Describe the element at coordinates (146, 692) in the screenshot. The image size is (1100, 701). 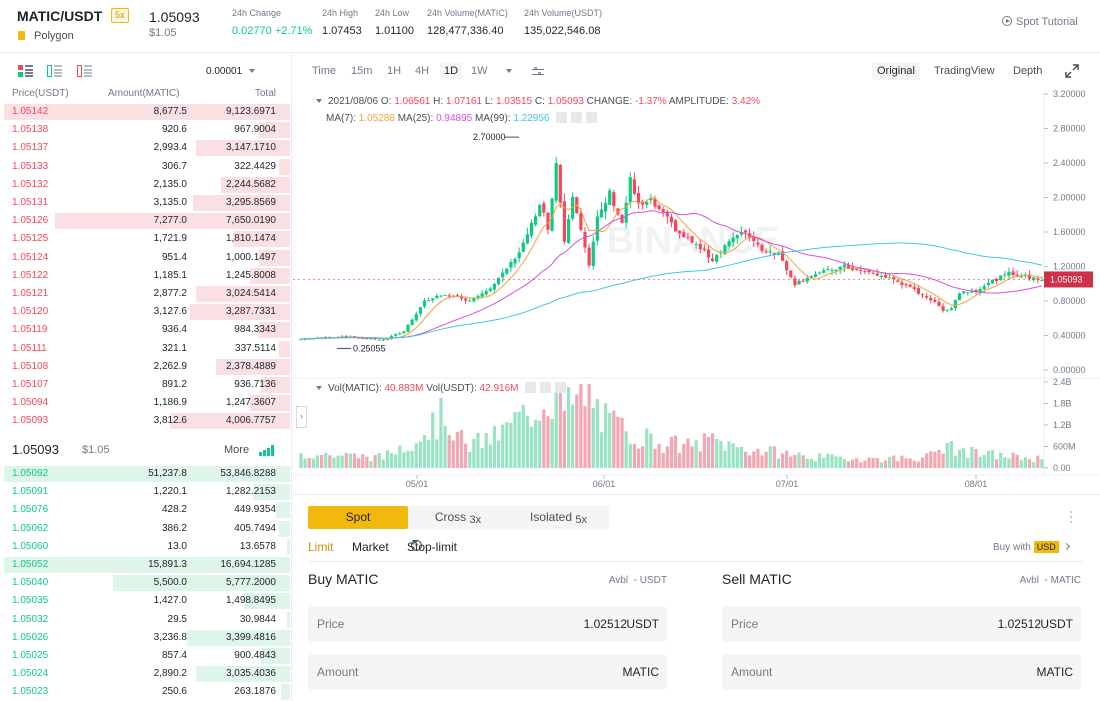
I see `bid-row: 1.05023 250.6 263.1876` at that location.